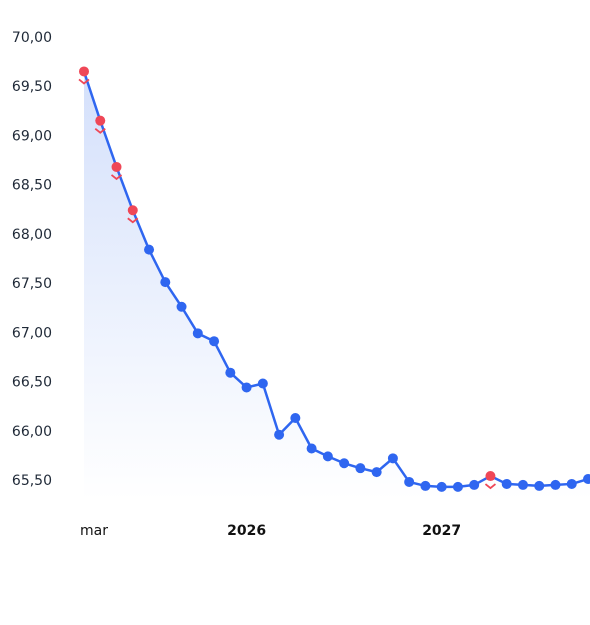  Describe the element at coordinates (32, 432) in the screenshot. I see `y-tick-label: 66,00` at that location.